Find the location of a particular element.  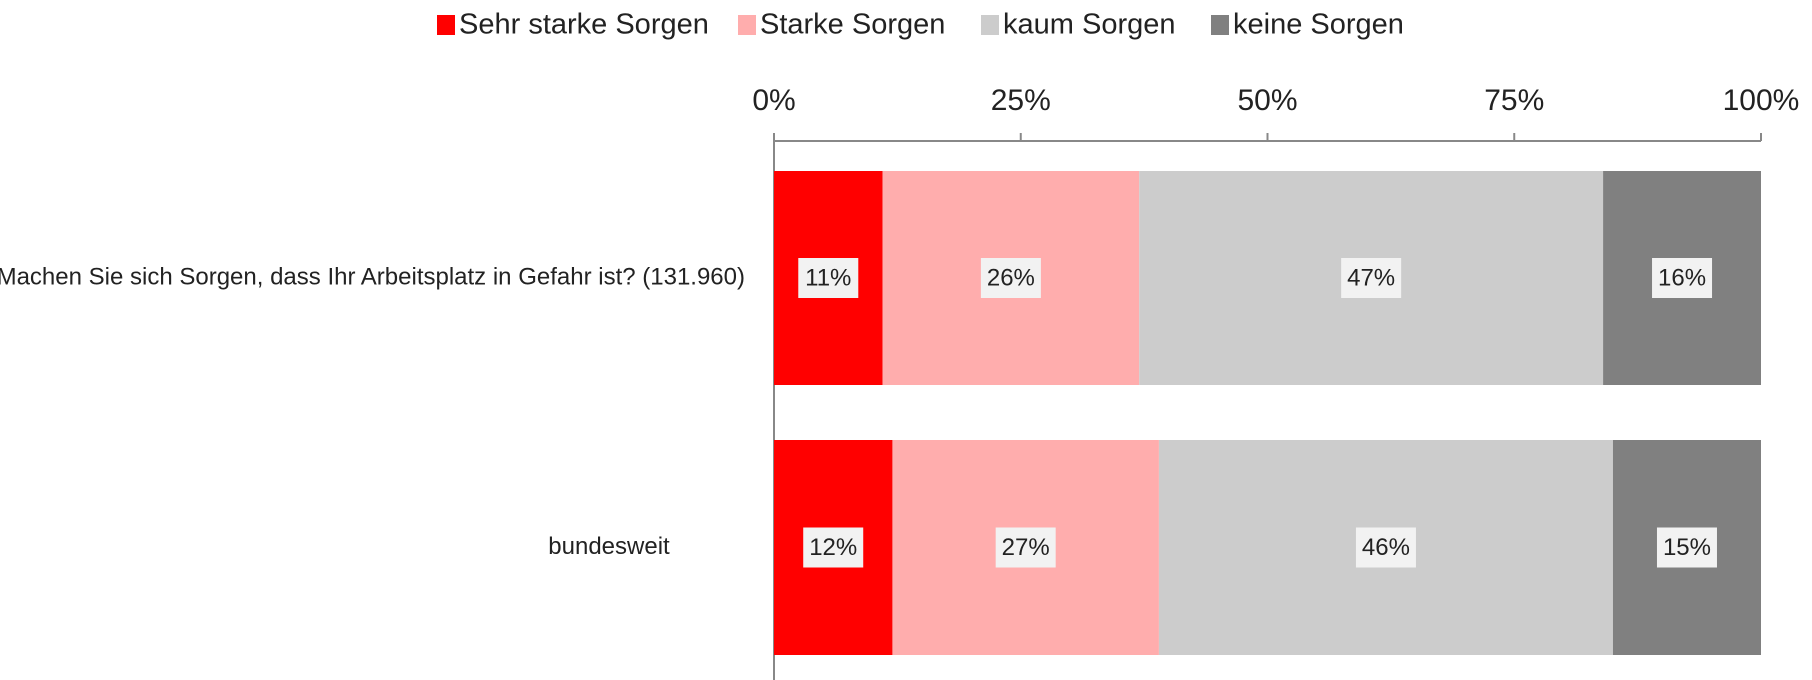

legend-label: Sehr starke Sorgen is located at coordinates (584, 25).